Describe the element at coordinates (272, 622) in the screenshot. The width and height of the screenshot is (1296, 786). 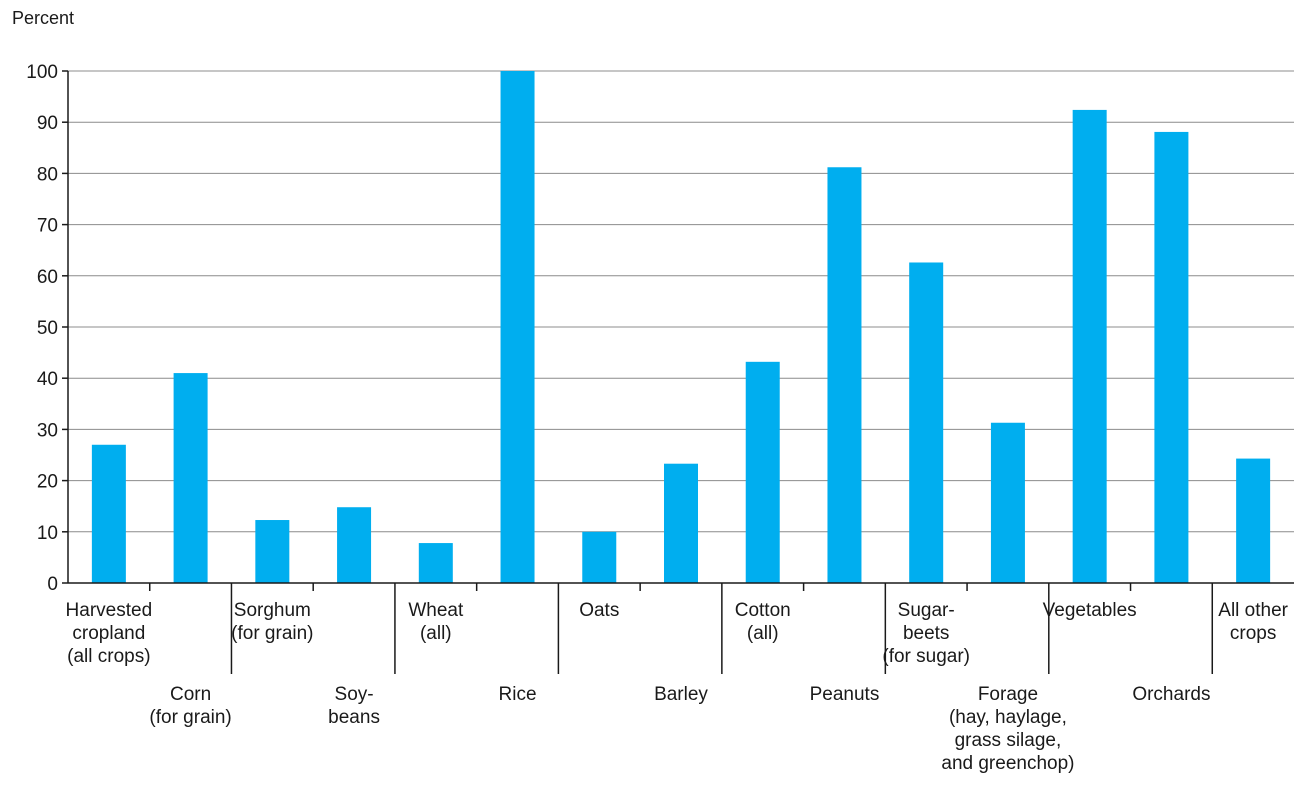
I see `x-tick-label: Sorghum (for grain)` at that location.